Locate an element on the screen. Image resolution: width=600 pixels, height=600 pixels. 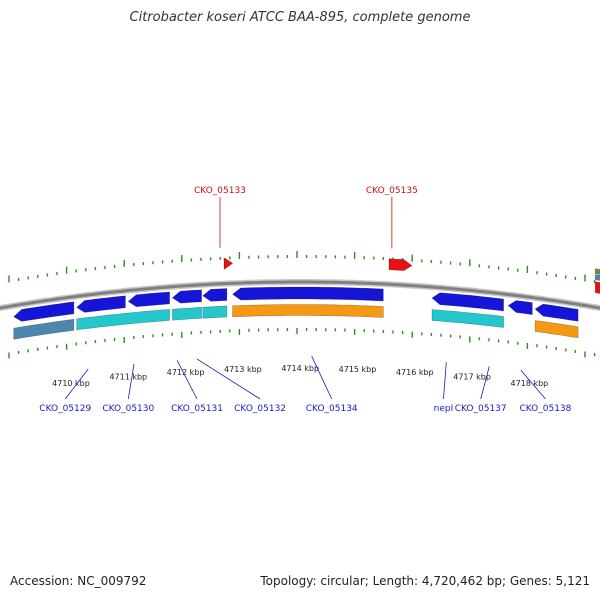
rna-feature-track is located at coordinates (411, 275).